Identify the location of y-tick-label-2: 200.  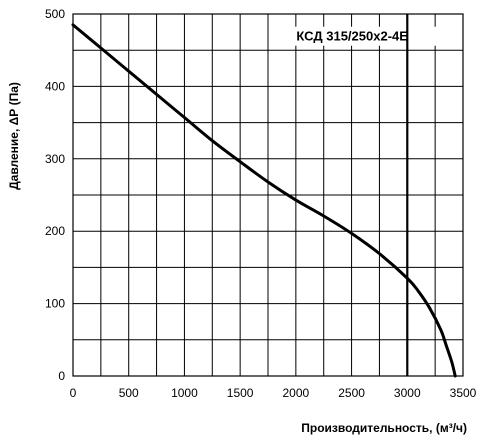
(55, 231).